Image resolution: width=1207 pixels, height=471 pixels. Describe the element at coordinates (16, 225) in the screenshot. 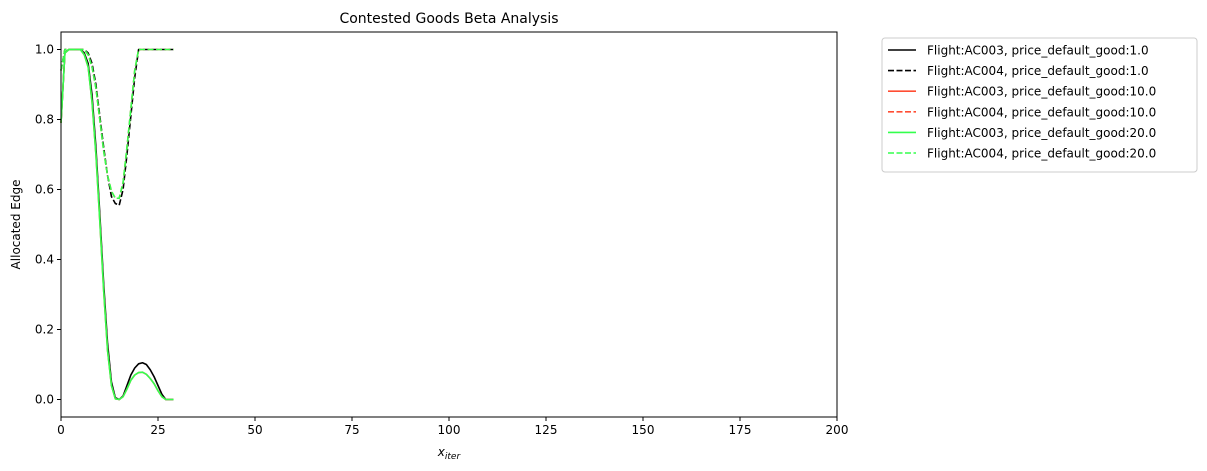

I see `y-axis-label: Allocated Edge` at that location.